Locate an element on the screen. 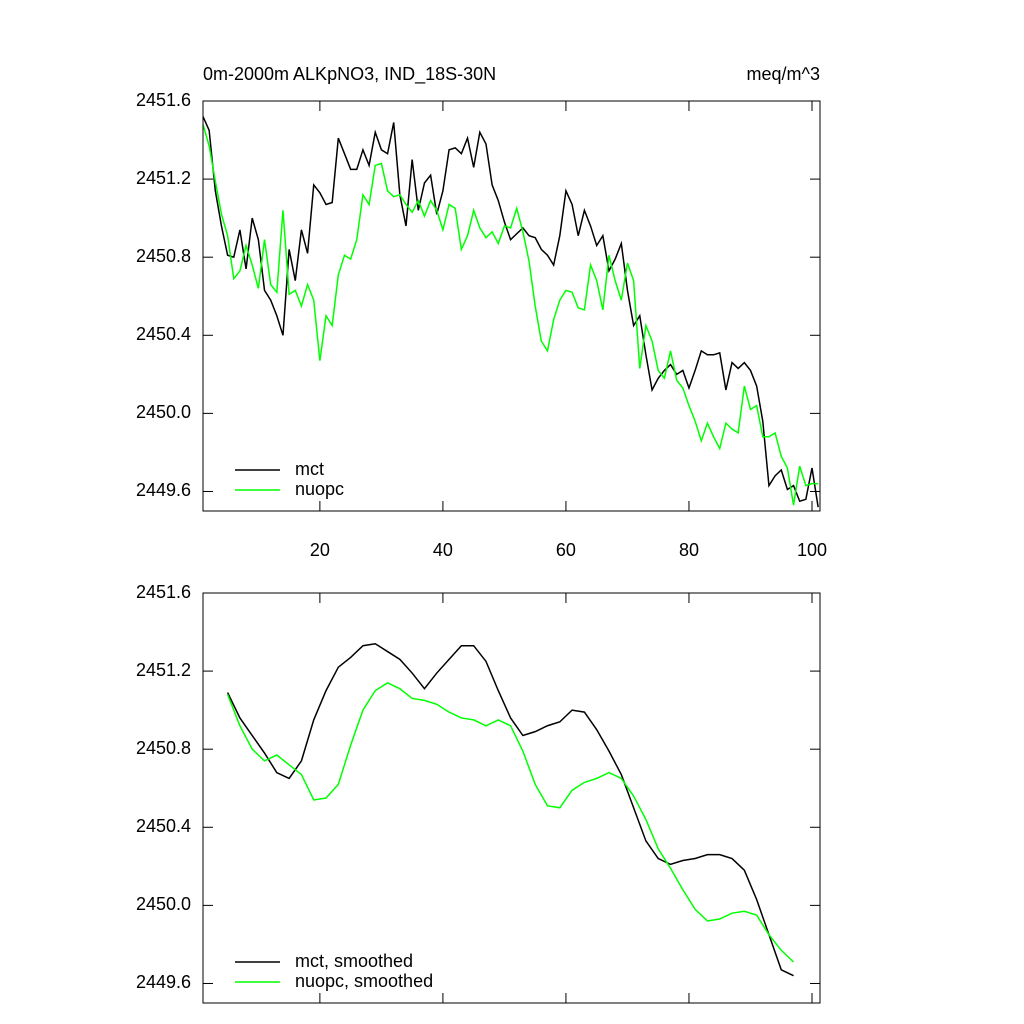  x-tick-label: 80 is located at coordinates (689, 550).